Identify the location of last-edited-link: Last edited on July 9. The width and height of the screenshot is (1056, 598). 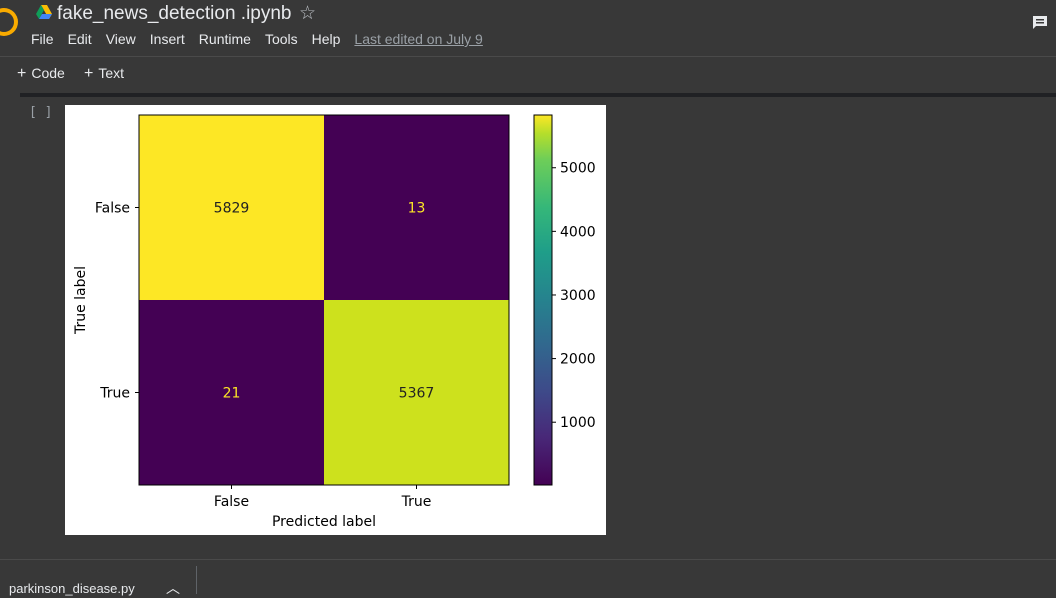
(418, 39).